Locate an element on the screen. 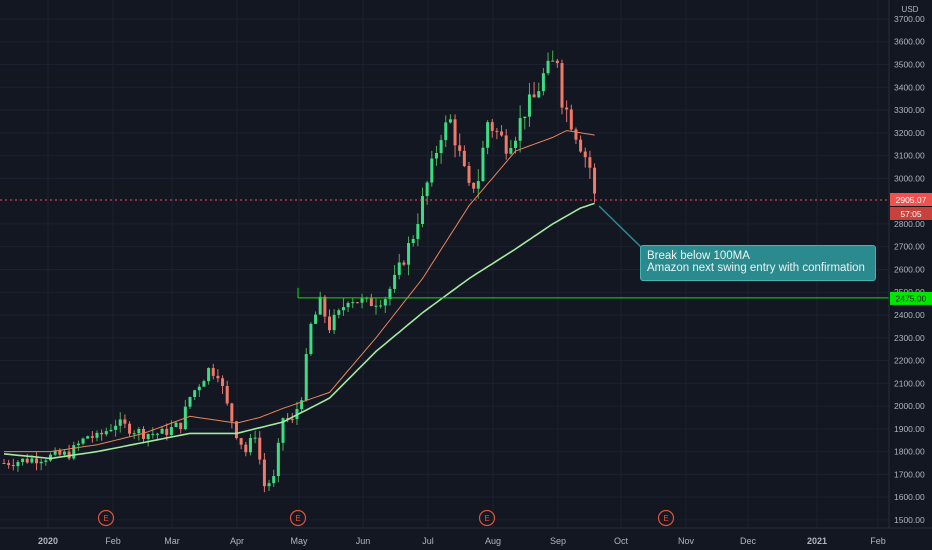 The image size is (932, 550). x-tick-label: Apr is located at coordinates (237, 541).